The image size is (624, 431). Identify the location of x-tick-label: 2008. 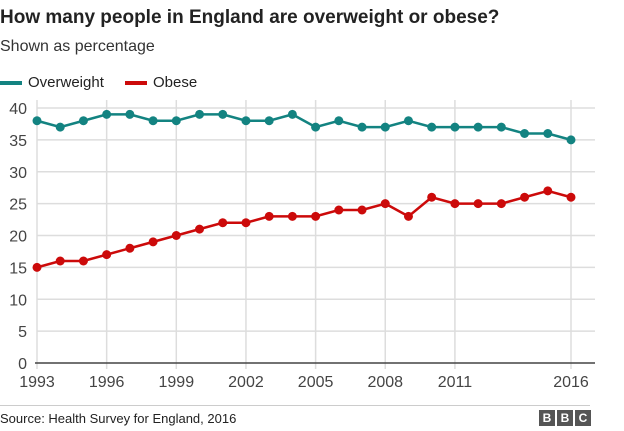
(385, 382).